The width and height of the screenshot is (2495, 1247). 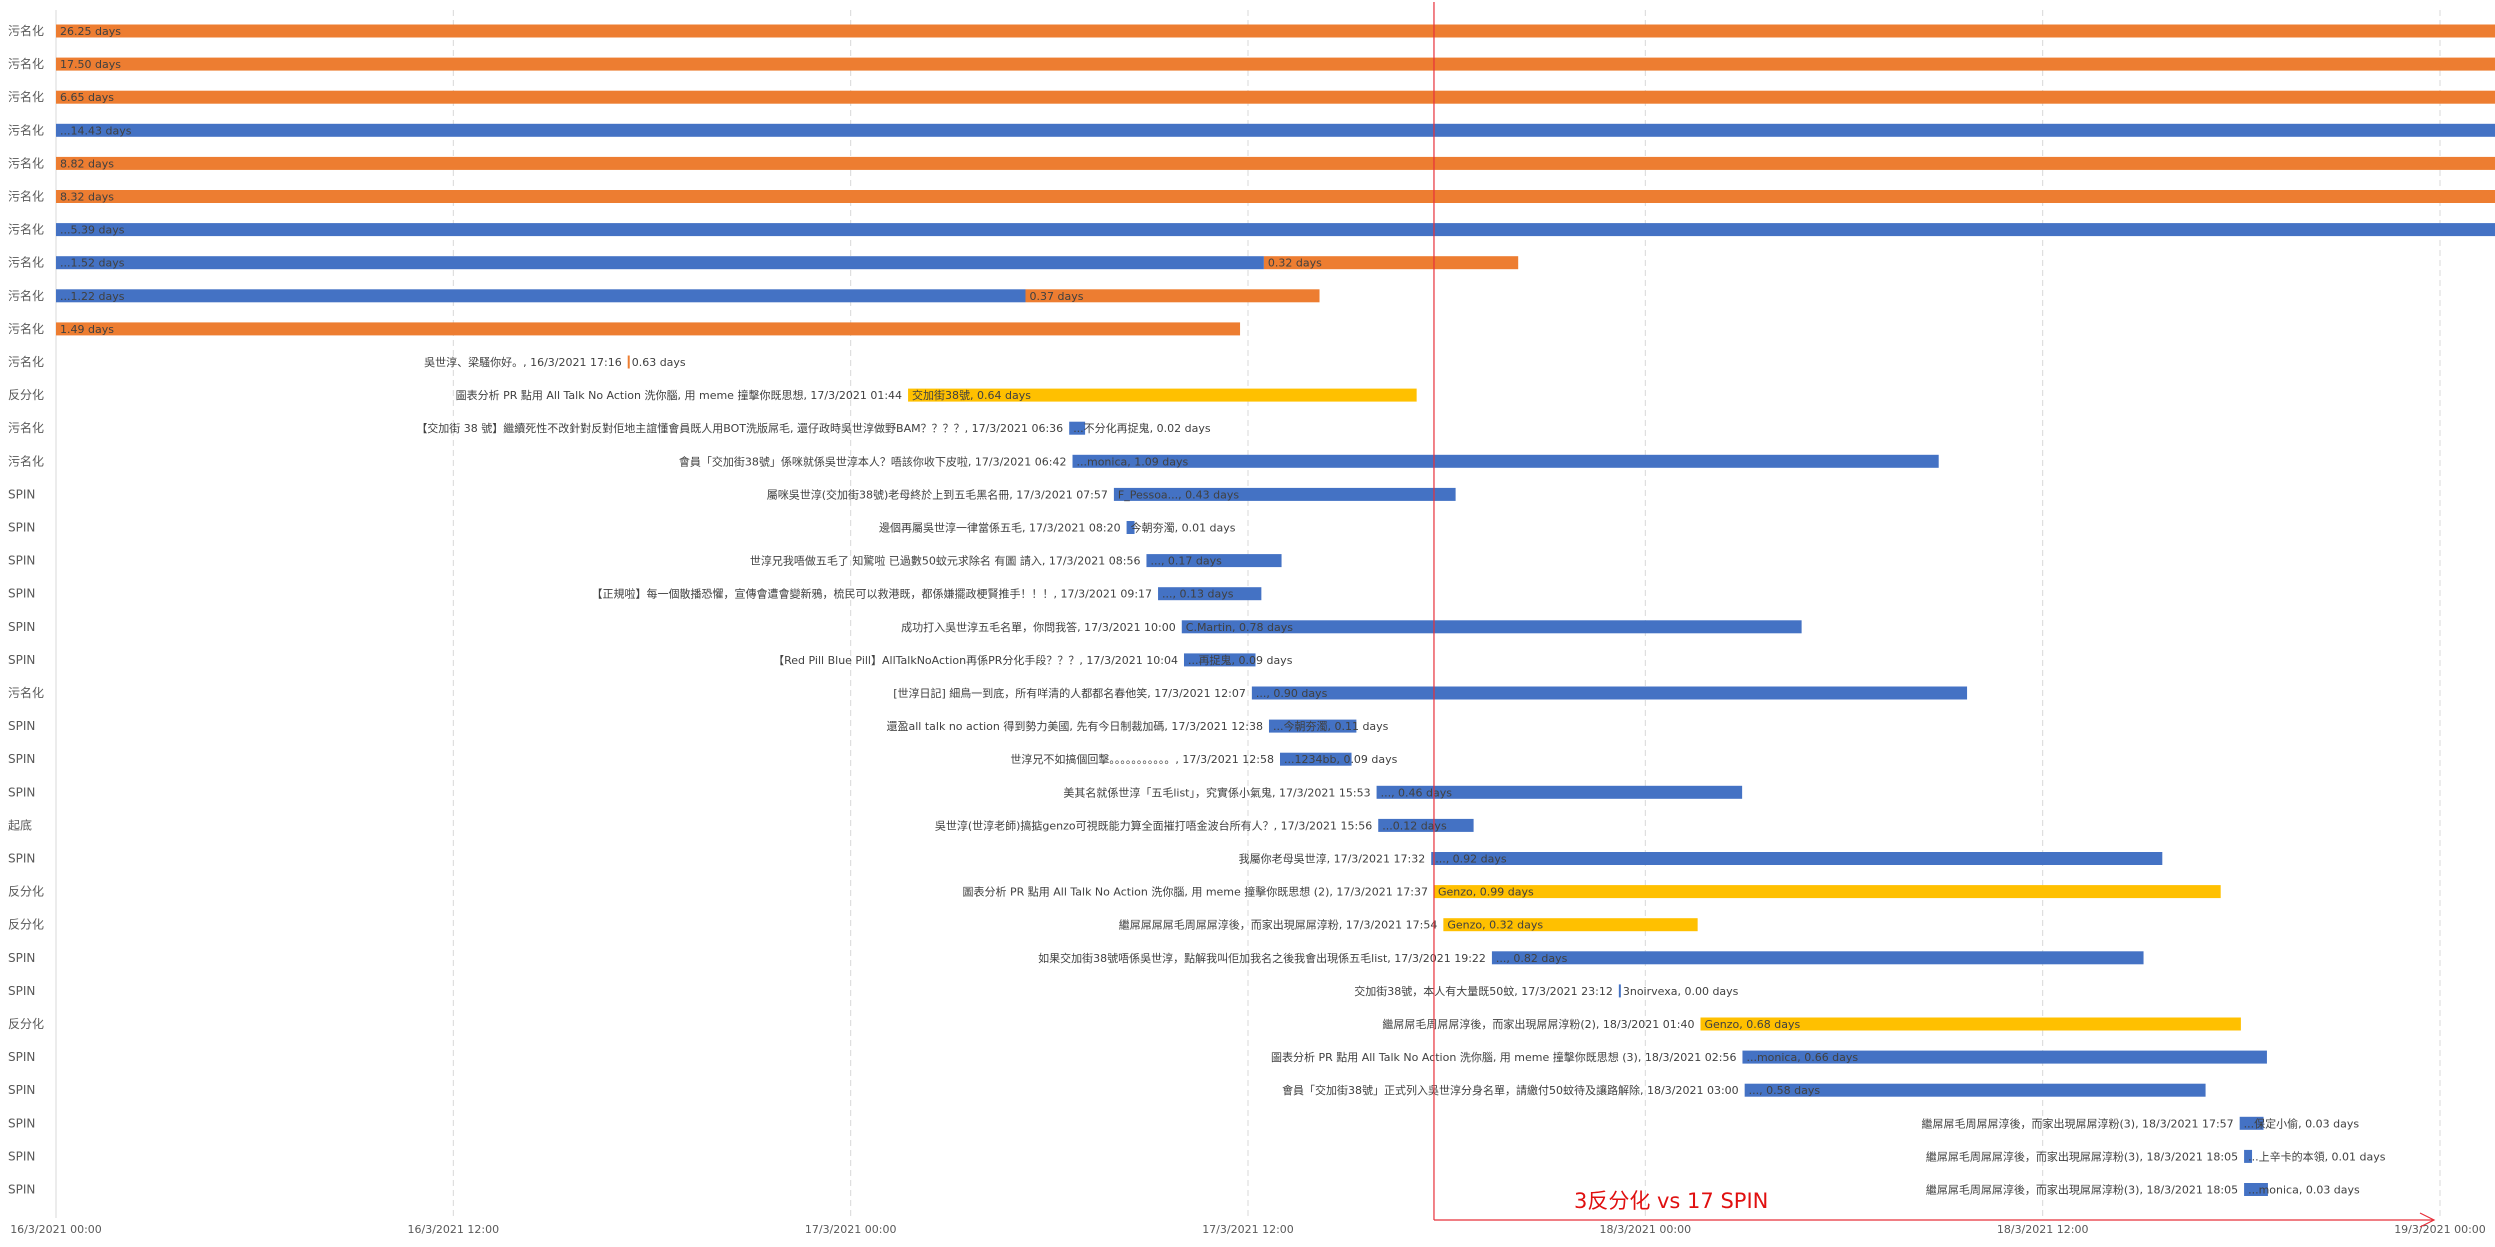 What do you see at coordinates (971, 395) in the screenshot?
I see `bar-data-label: 交加街38號, 0.64 days` at bounding box center [971, 395].